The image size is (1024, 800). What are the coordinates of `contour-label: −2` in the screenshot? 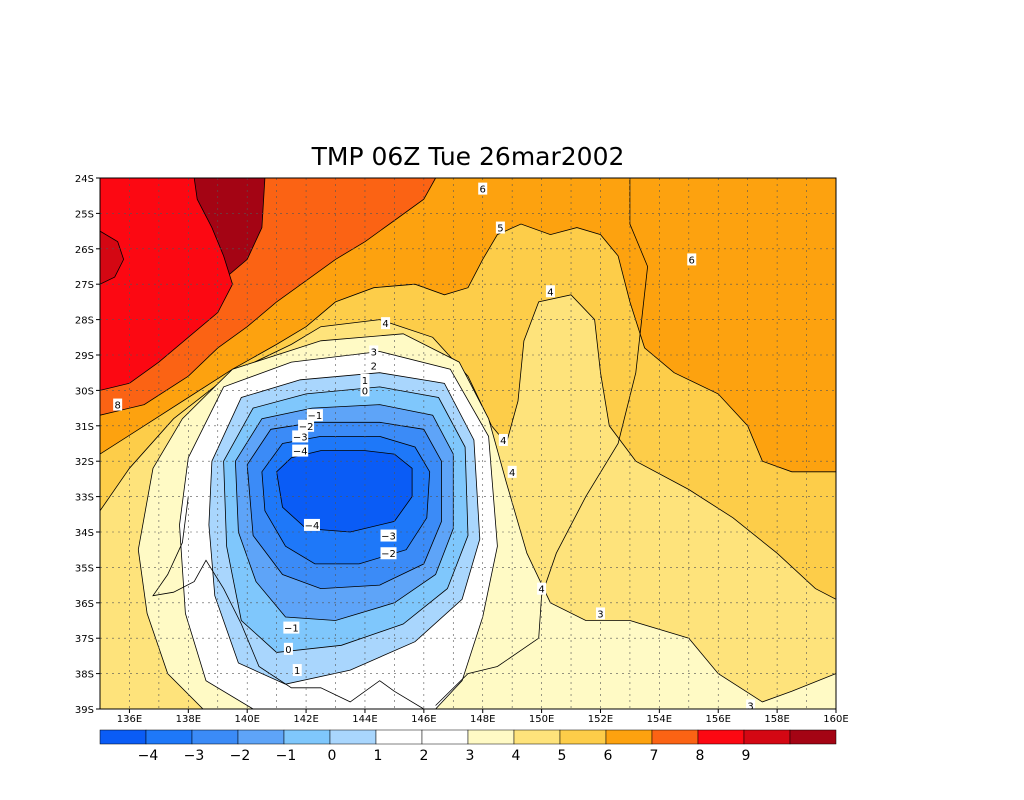 It's located at (306, 426).